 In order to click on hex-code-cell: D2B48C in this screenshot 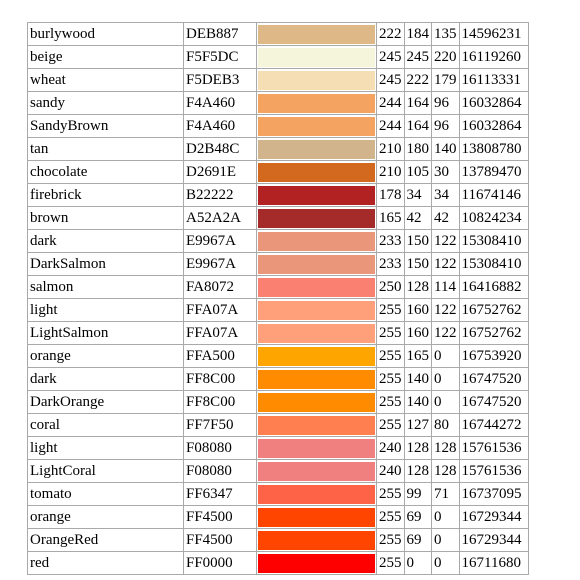, I will do `click(220, 149)`.